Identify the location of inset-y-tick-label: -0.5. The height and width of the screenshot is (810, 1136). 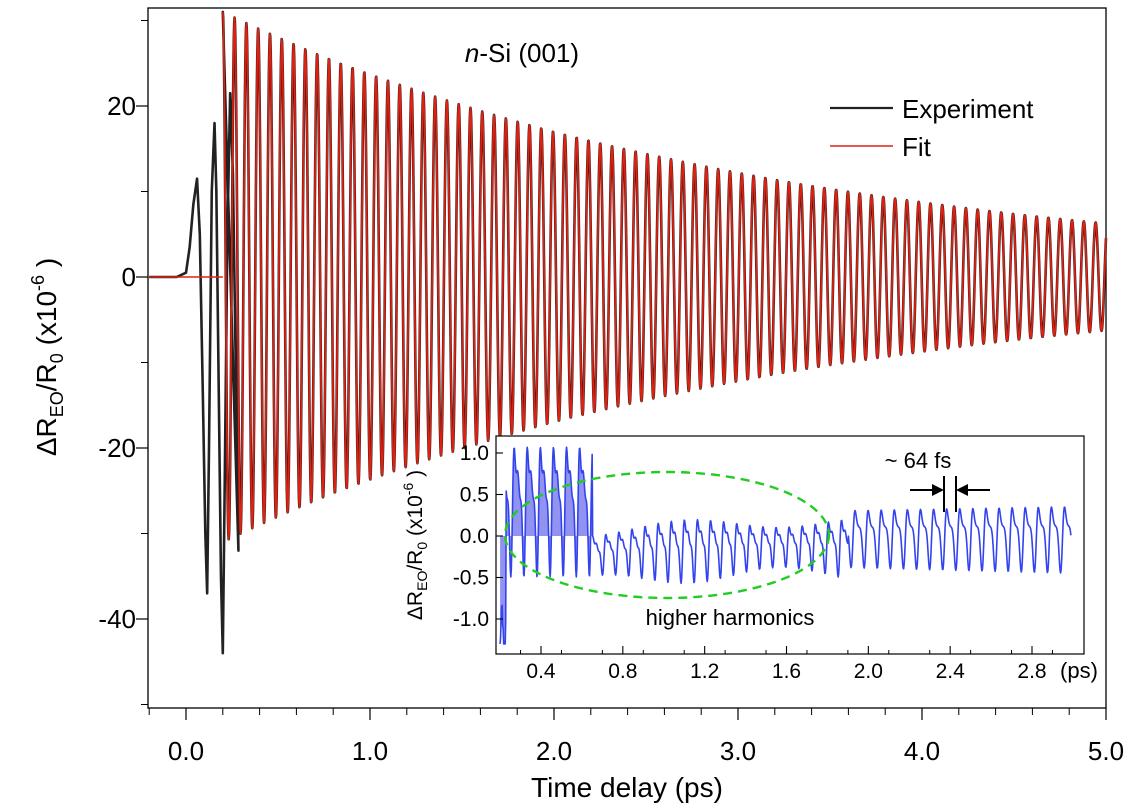
(471, 578).